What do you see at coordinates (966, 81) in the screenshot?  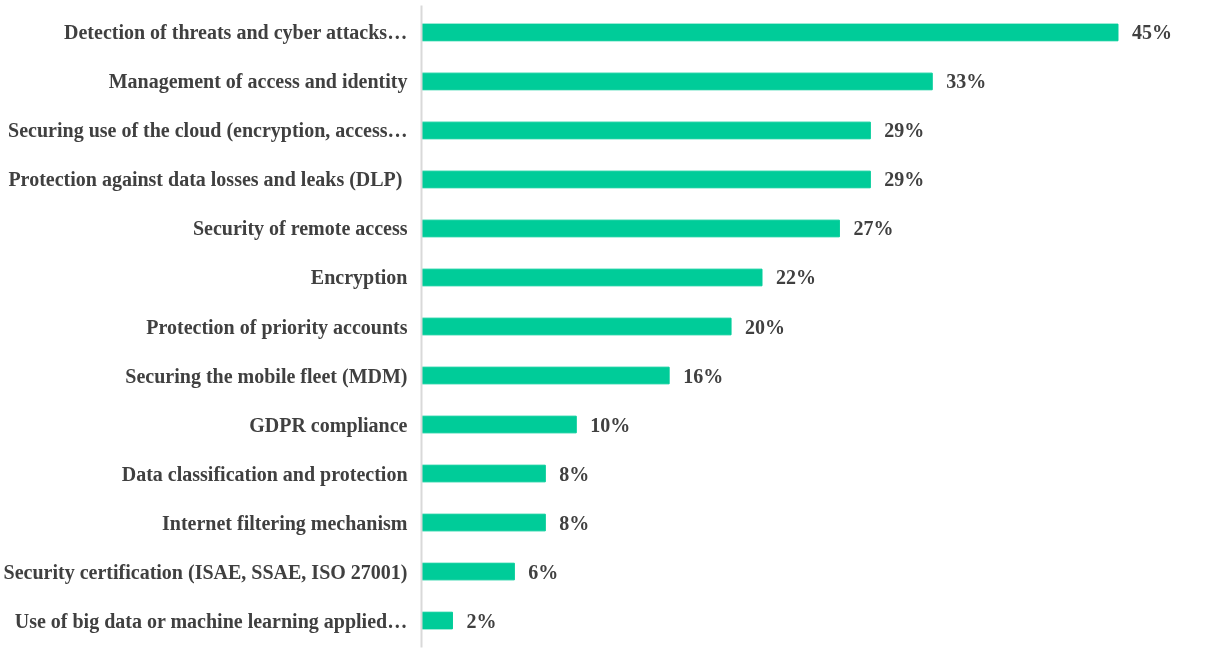 I see `data-label: 33%` at bounding box center [966, 81].